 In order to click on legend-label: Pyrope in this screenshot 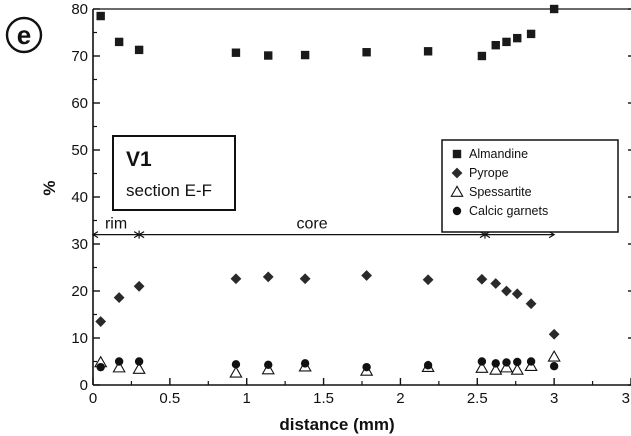, I will do `click(489, 173)`.